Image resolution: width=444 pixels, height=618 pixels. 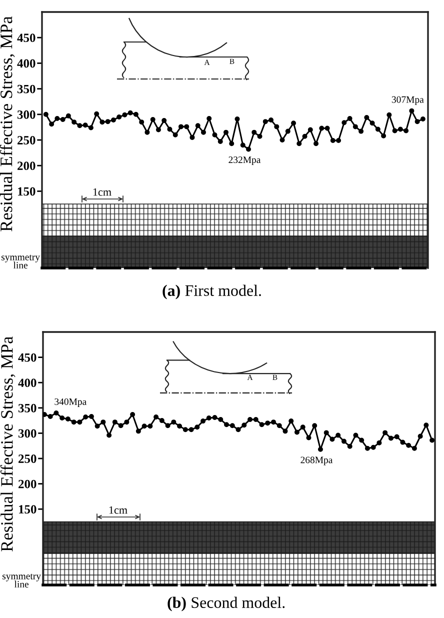 What do you see at coordinates (70, 402) in the screenshot?
I see `annotation: 340Mpa` at bounding box center [70, 402].